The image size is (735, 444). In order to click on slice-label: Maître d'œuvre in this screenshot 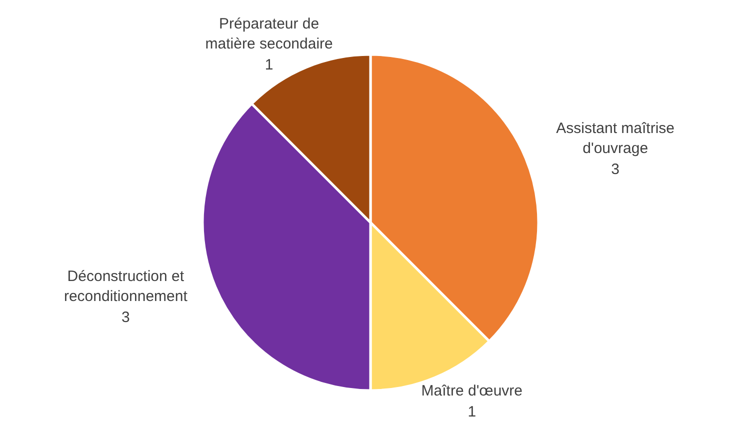, I will do `click(472, 391)`.